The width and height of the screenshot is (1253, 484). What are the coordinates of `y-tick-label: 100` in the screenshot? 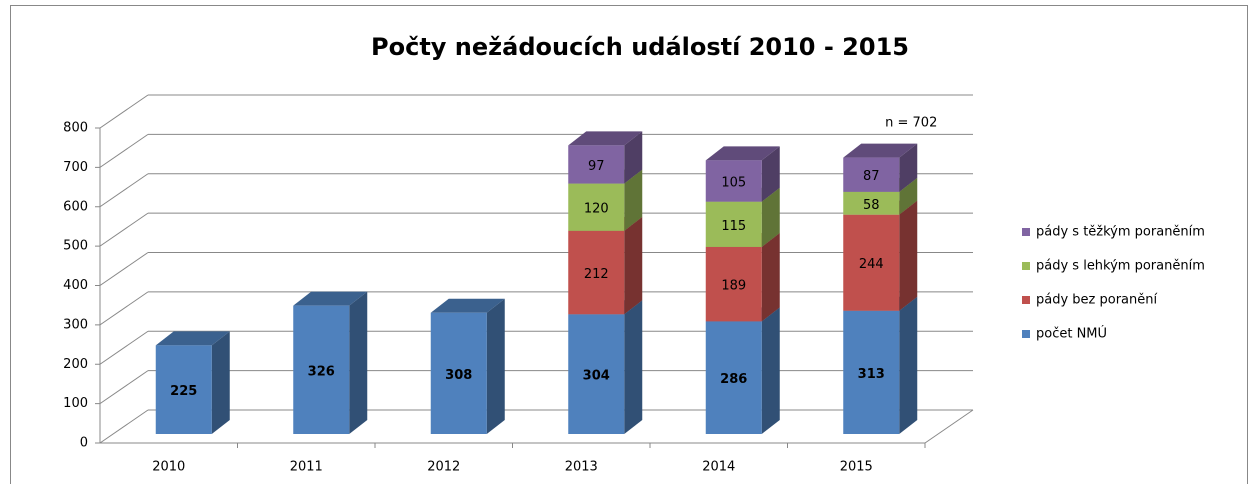 It's located at (75, 403).